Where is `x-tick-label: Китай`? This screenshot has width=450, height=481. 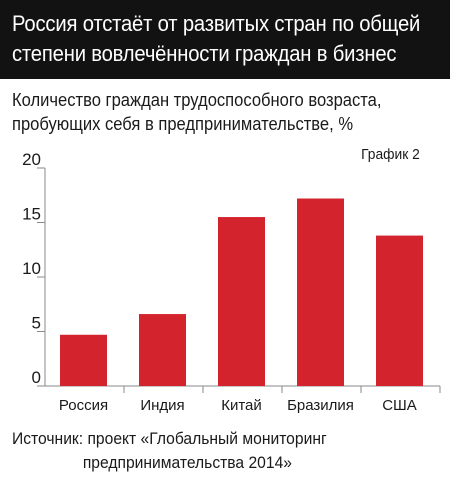
x-tick-label: Китай is located at coordinates (241, 405).